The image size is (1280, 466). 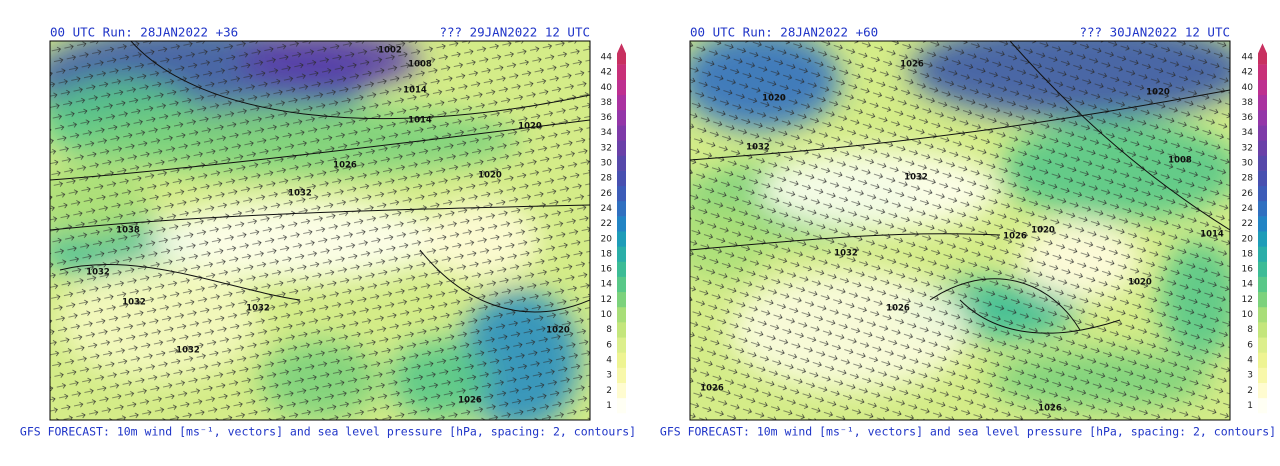 What do you see at coordinates (1250, 391) in the screenshot?
I see `colorbar-tick-label: 2` at bounding box center [1250, 391].